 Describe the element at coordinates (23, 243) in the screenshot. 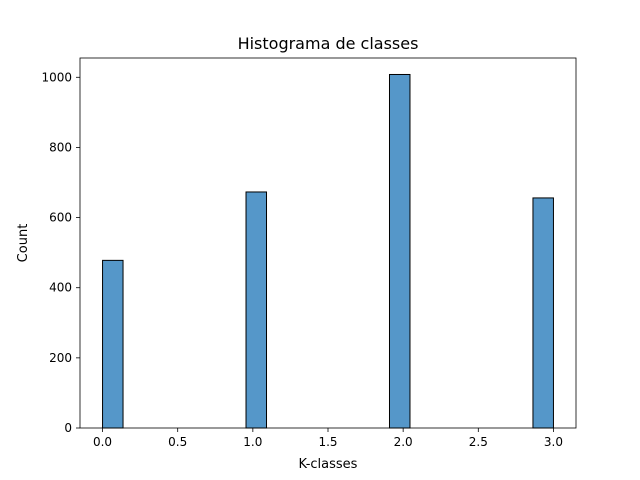

I see `y-axis-label: Count` at that location.